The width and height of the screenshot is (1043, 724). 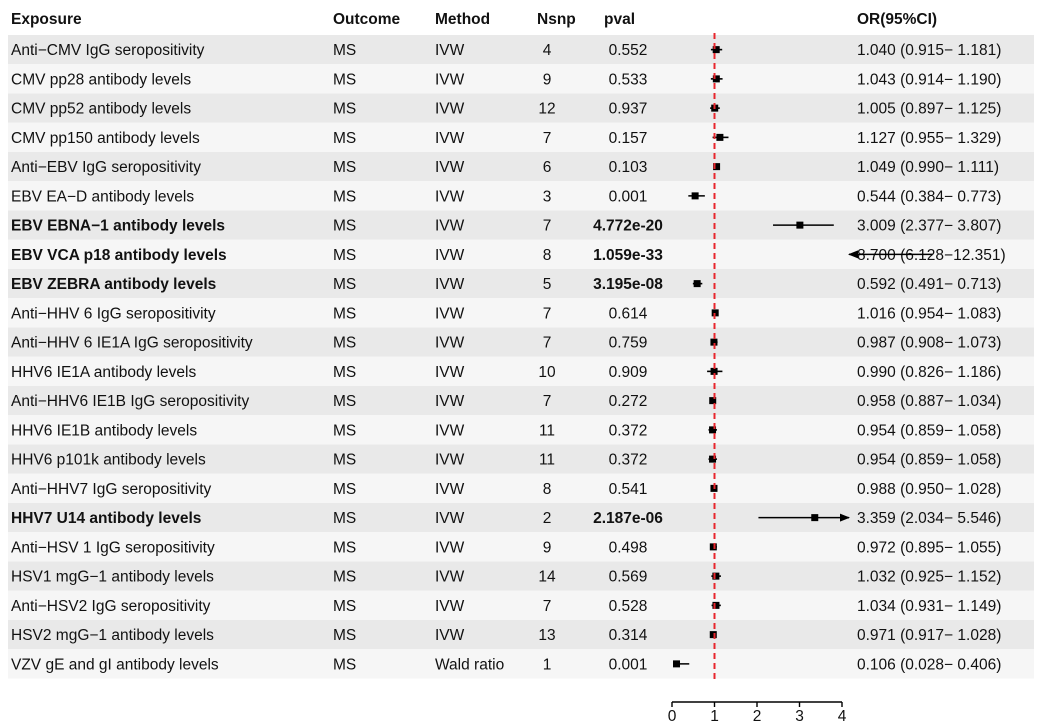 What do you see at coordinates (628, 109) in the screenshot?
I see `cell-pval: 0.937` at bounding box center [628, 109].